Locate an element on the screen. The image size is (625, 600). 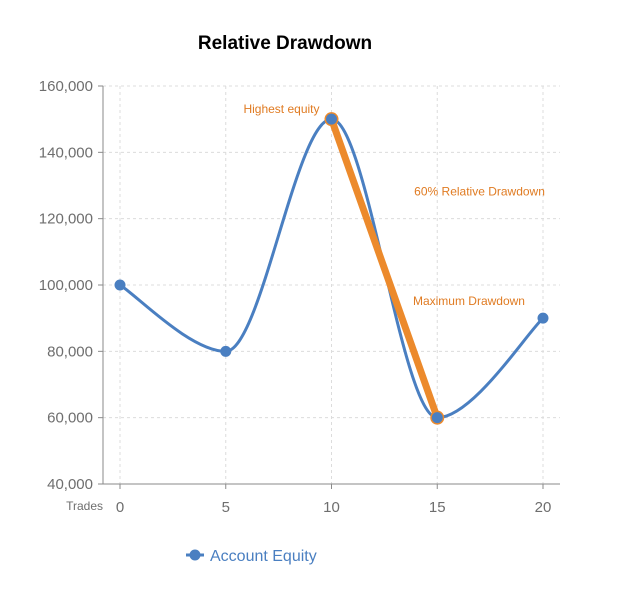
x-tick-label: 5 is located at coordinates (226, 507).